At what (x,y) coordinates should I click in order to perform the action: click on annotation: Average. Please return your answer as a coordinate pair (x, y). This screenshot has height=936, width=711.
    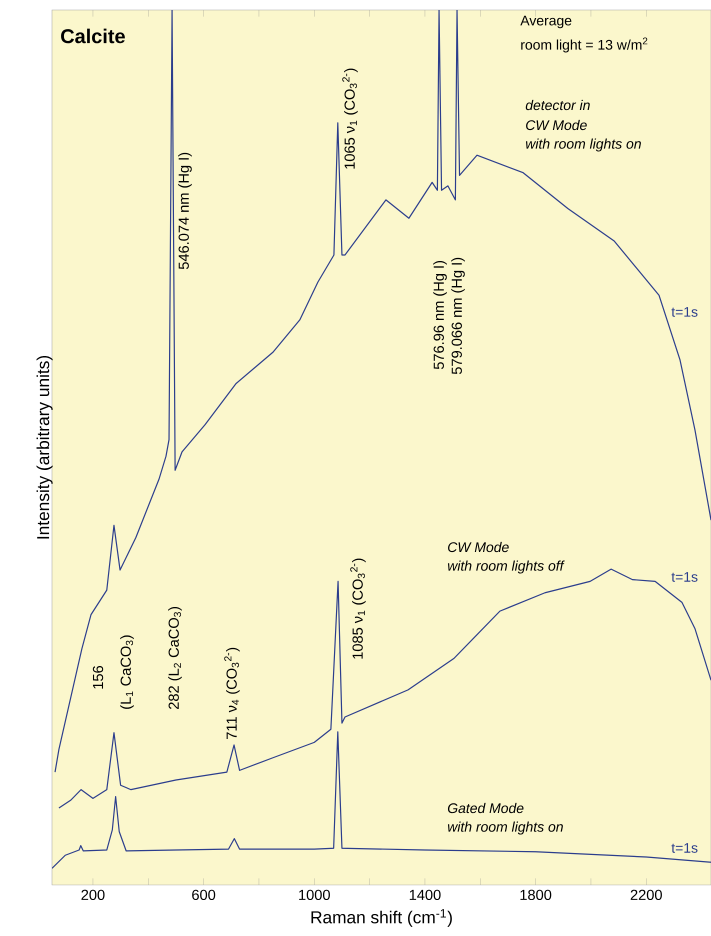
    Looking at the image, I should click on (546, 22).